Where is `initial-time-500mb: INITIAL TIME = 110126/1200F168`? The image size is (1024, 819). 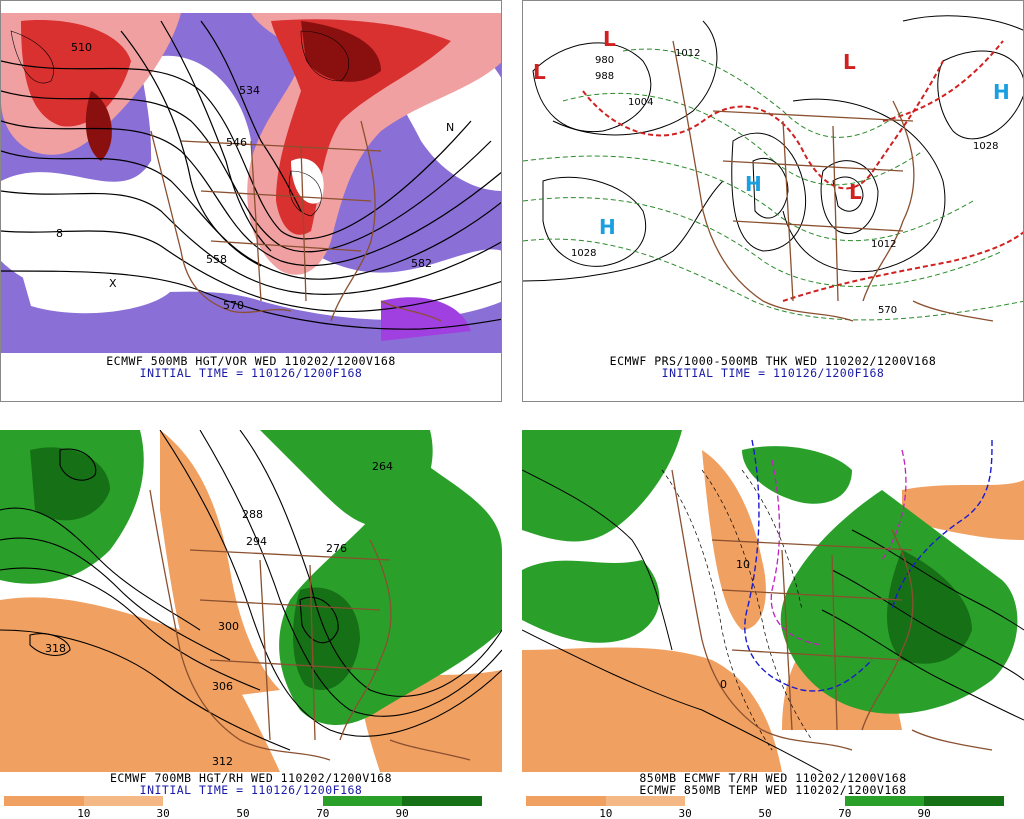 initial-time-500mb: INITIAL TIME = 110126/1200F168 is located at coordinates (251, 373).